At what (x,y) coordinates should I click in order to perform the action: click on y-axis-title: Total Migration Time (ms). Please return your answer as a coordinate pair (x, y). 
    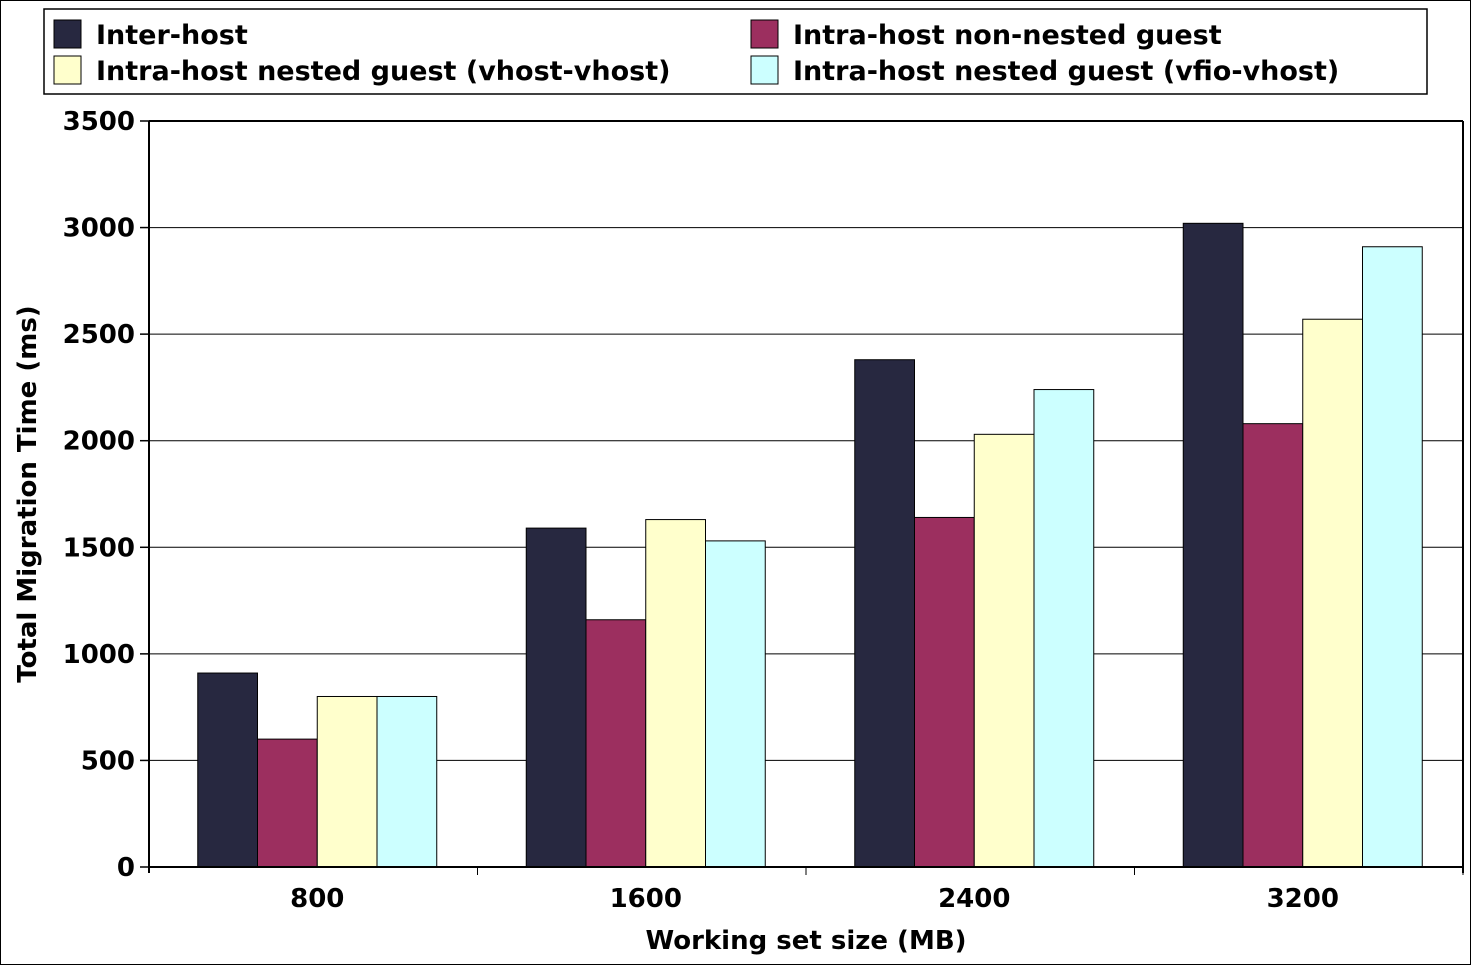
    Looking at the image, I should click on (28, 493).